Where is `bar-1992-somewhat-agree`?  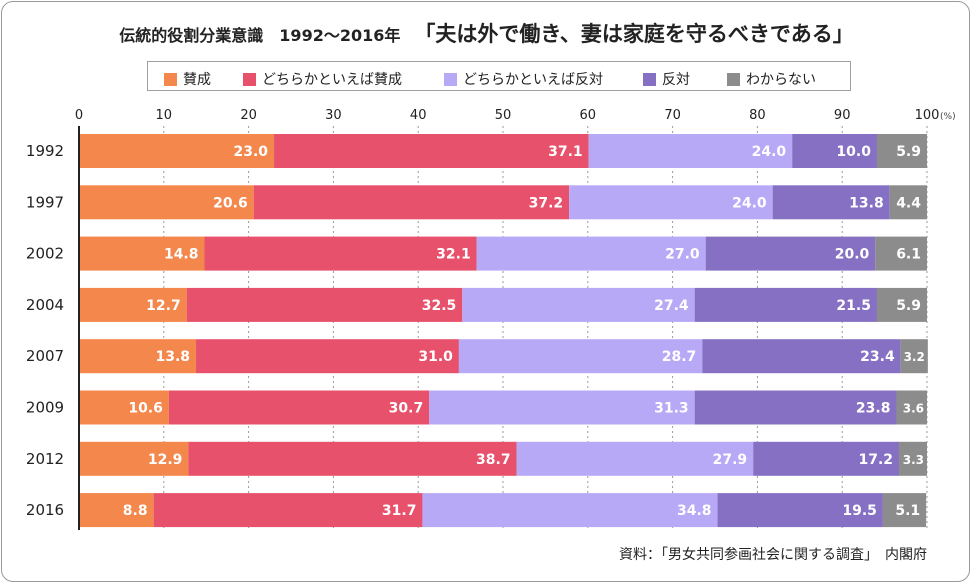 bar-1992-somewhat-agree is located at coordinates (431, 151).